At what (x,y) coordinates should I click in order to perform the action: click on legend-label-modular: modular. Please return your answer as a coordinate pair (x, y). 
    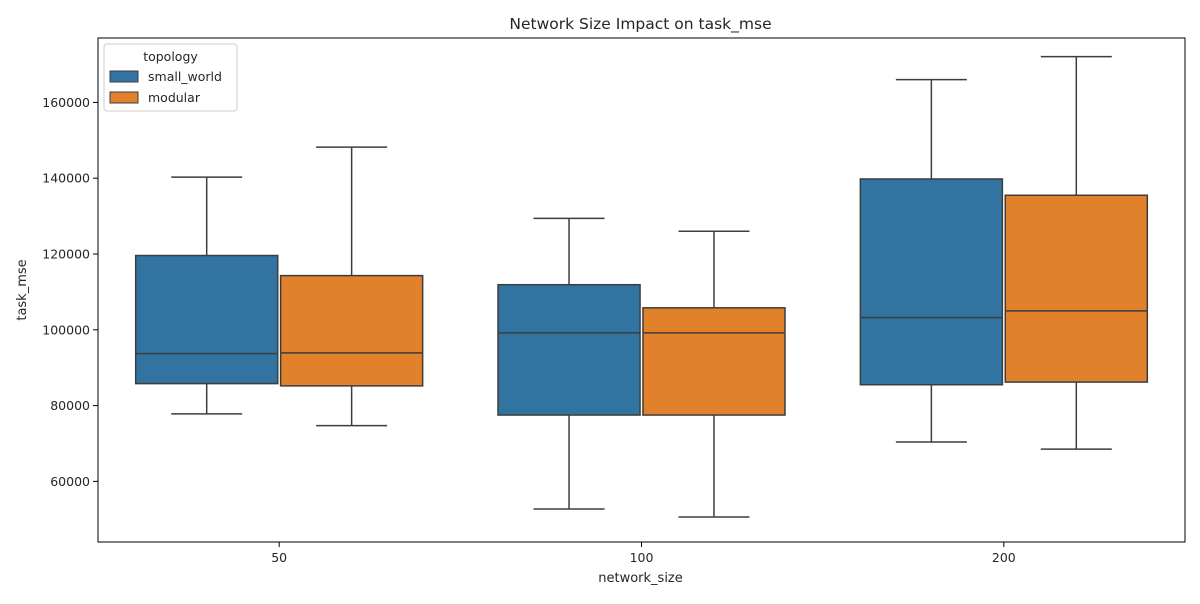
    Looking at the image, I should click on (174, 97).